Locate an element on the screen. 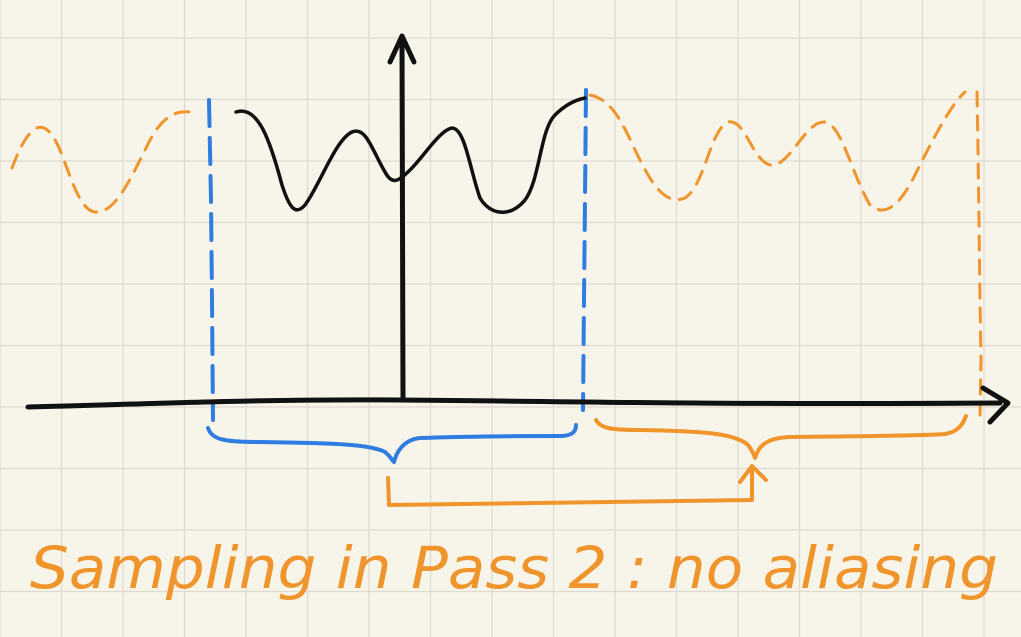 This screenshot has width=1021, height=637. left-band-limit is located at coordinates (211, 260).